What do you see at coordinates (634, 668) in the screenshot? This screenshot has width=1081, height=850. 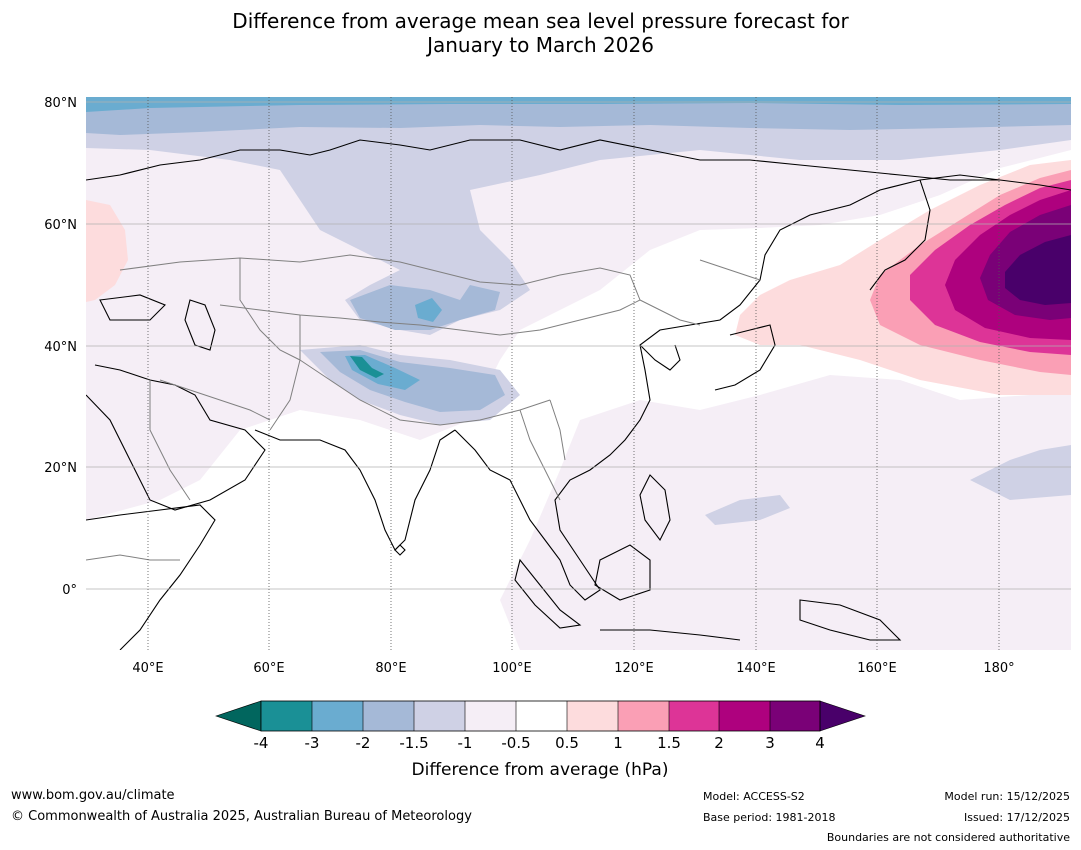 I see `lon-label-120e: 120°E` at bounding box center [634, 668].